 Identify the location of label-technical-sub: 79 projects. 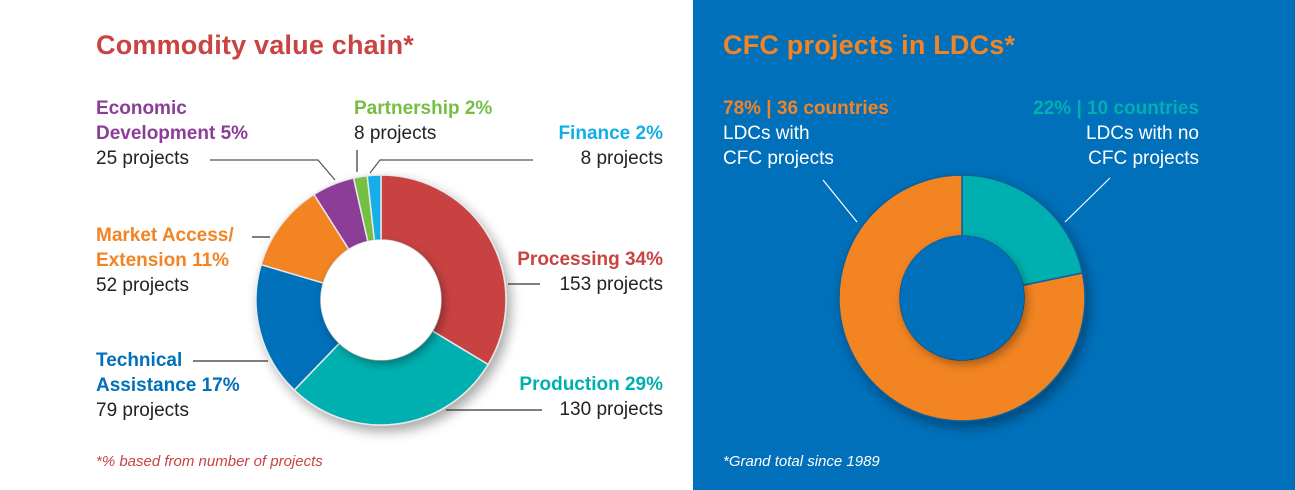
(142, 410).